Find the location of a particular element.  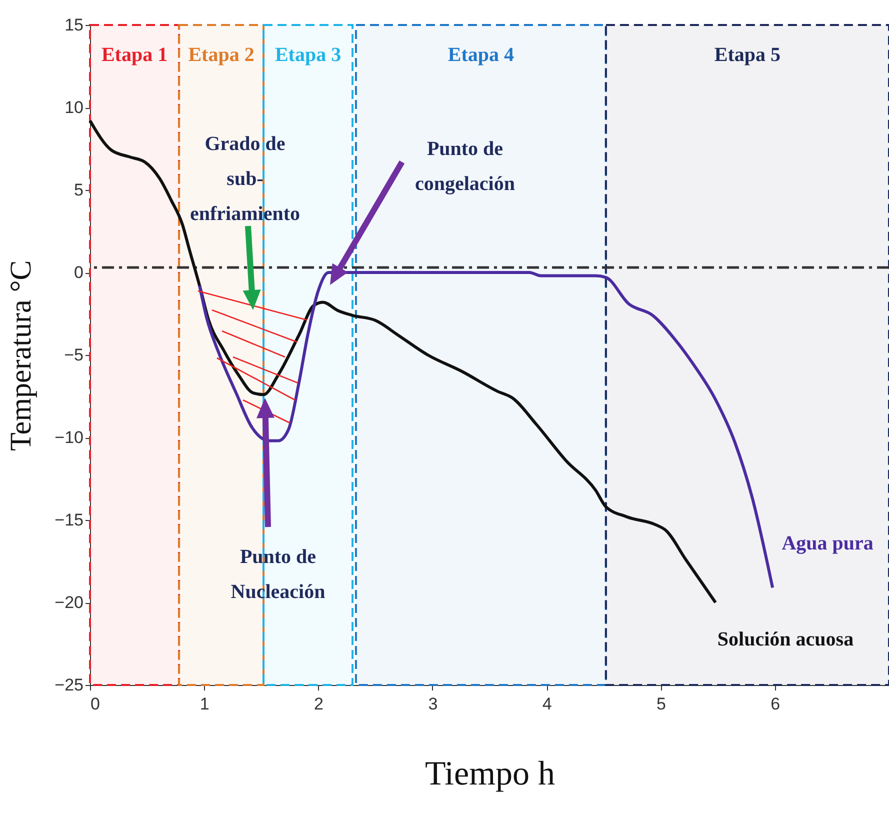

y-tick-label: −5 is located at coordinates (74, 355).